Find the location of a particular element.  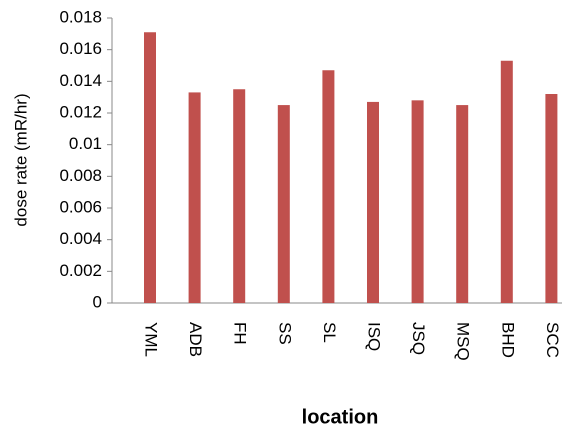

x-tick-label: YML is located at coordinates (151, 339).